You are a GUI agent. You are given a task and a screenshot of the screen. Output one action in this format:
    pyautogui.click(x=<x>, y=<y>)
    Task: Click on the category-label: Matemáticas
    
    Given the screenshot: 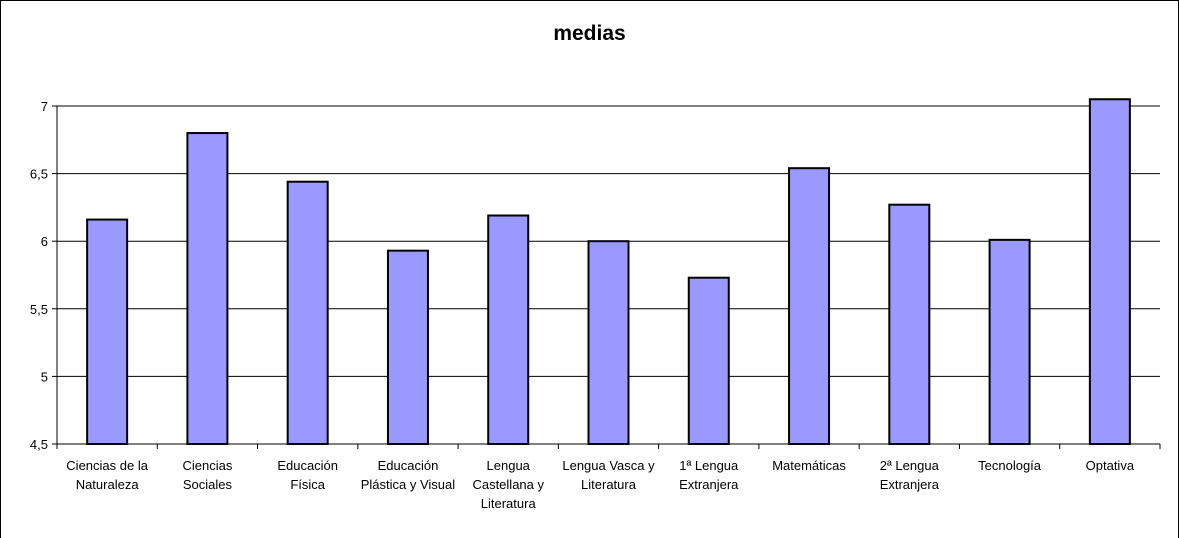 What is the action you would take?
    pyautogui.click(x=809, y=465)
    